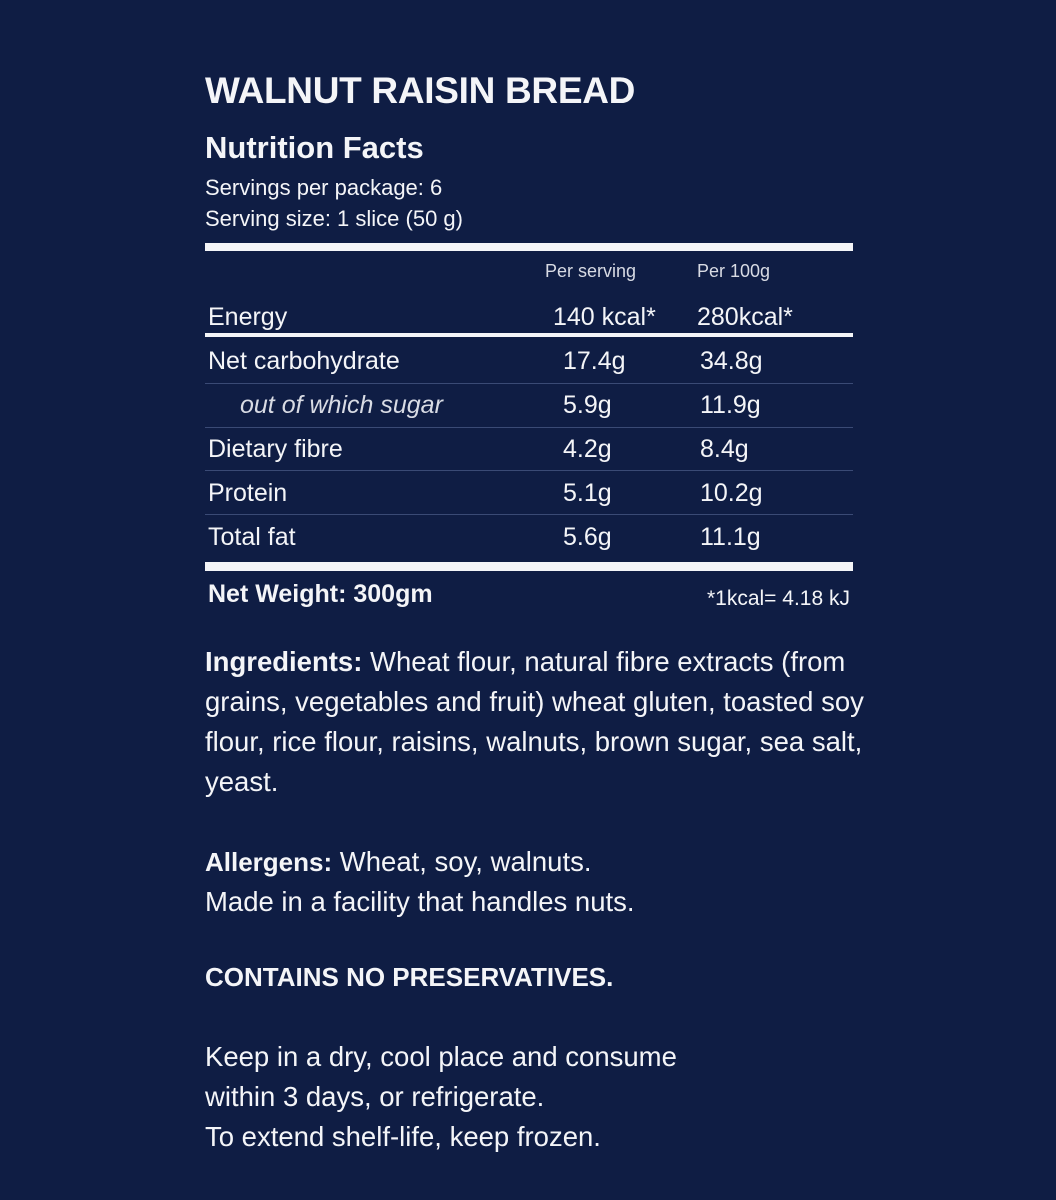 This screenshot has width=1056, height=1200. I want to click on per-serving-value: 5.6g, so click(587, 537).